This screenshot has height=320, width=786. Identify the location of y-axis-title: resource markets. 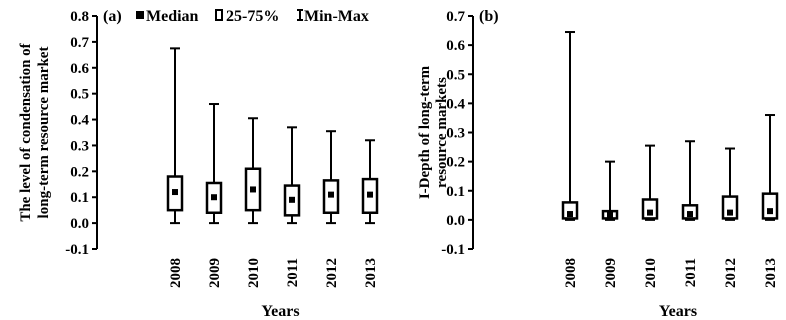
(442, 132).